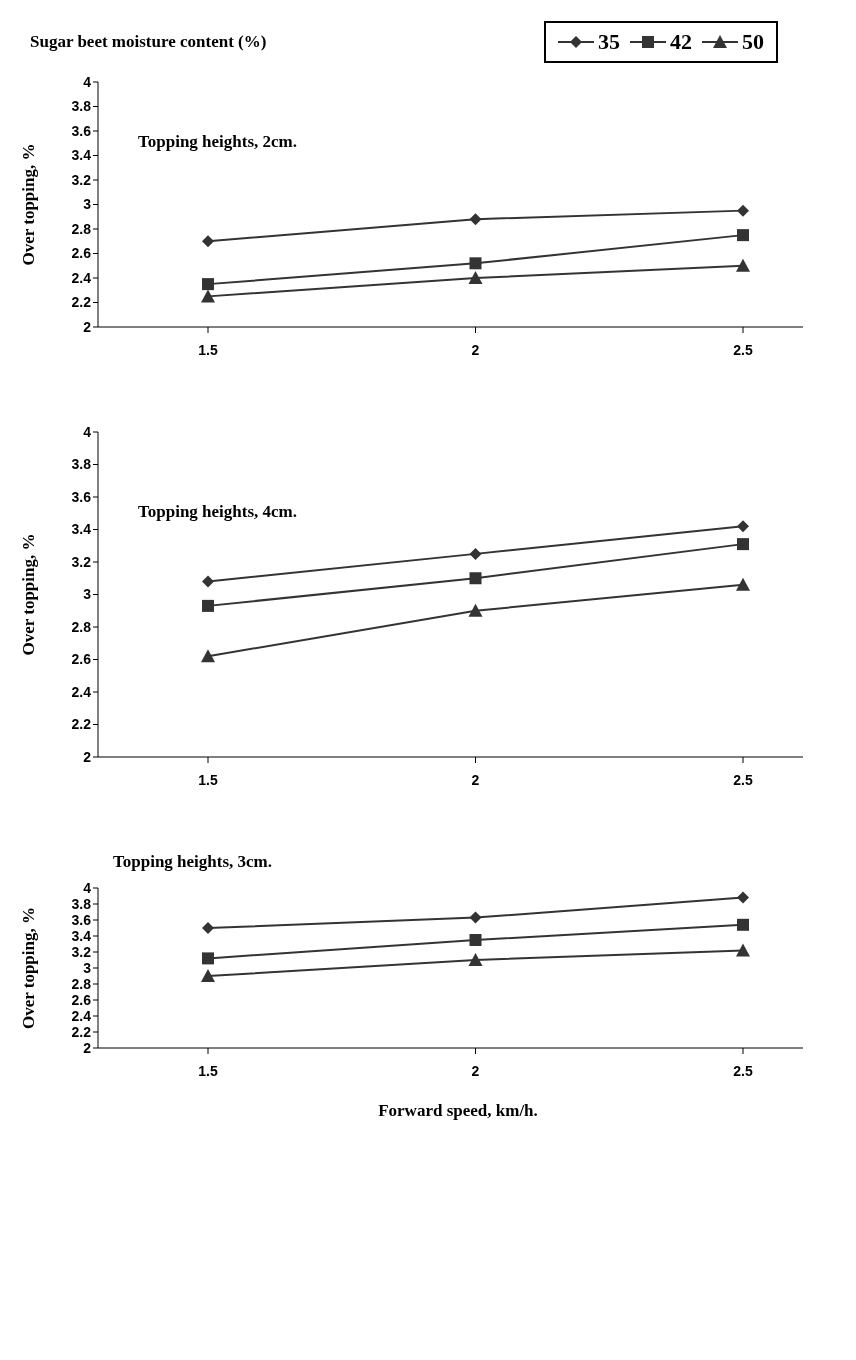 This screenshot has height=1360, width=856. I want to click on text: Topping heights, 2cm., so click(218, 142).